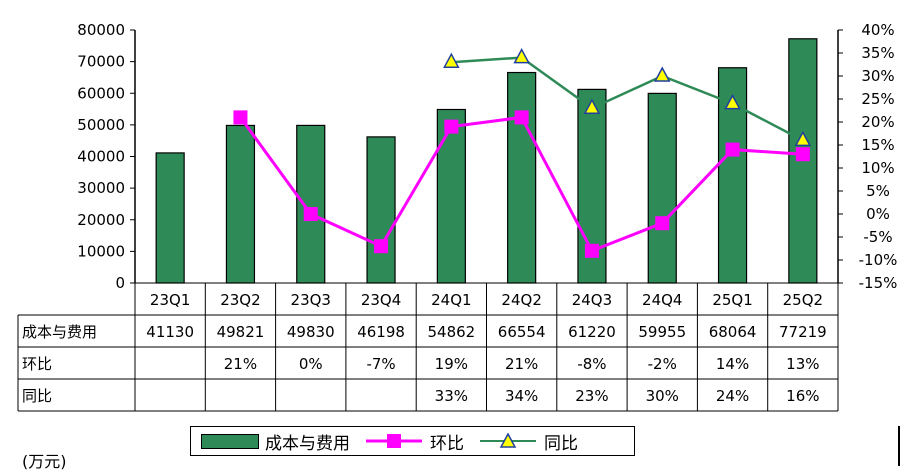  I want to click on legend-item-yoy: 同比, so click(528, 441).